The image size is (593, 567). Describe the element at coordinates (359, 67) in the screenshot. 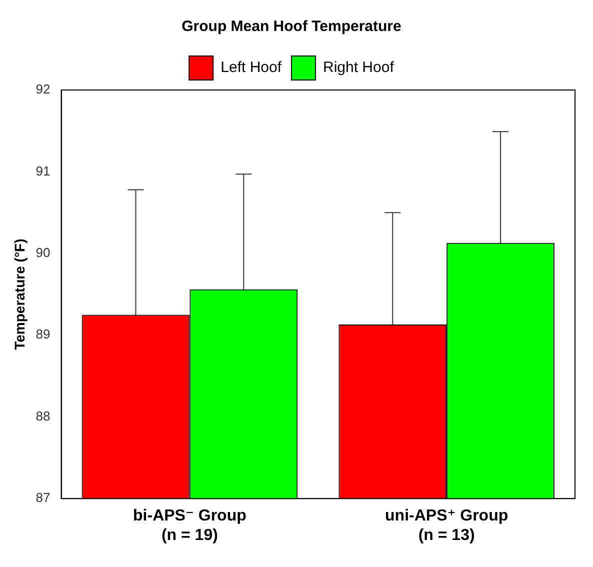

I see `legend-label: Right Hoof` at that location.